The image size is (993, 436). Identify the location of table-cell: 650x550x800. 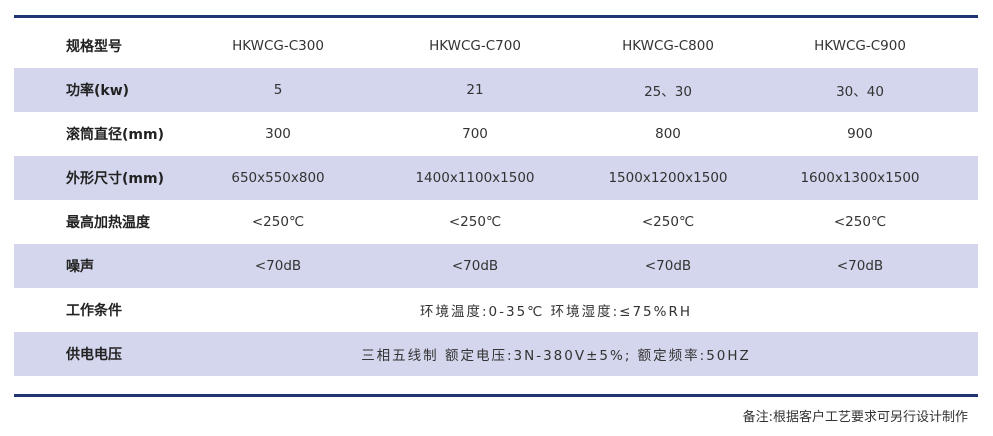
(278, 178).